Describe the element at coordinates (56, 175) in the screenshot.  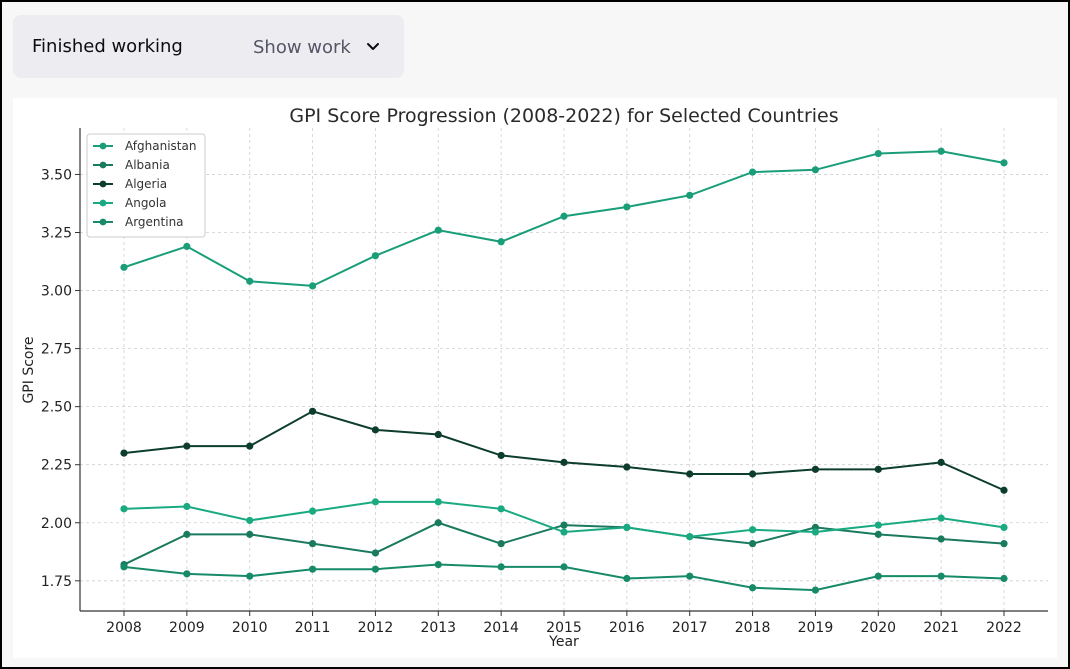
I see `y-tick-label: 3.50` at that location.